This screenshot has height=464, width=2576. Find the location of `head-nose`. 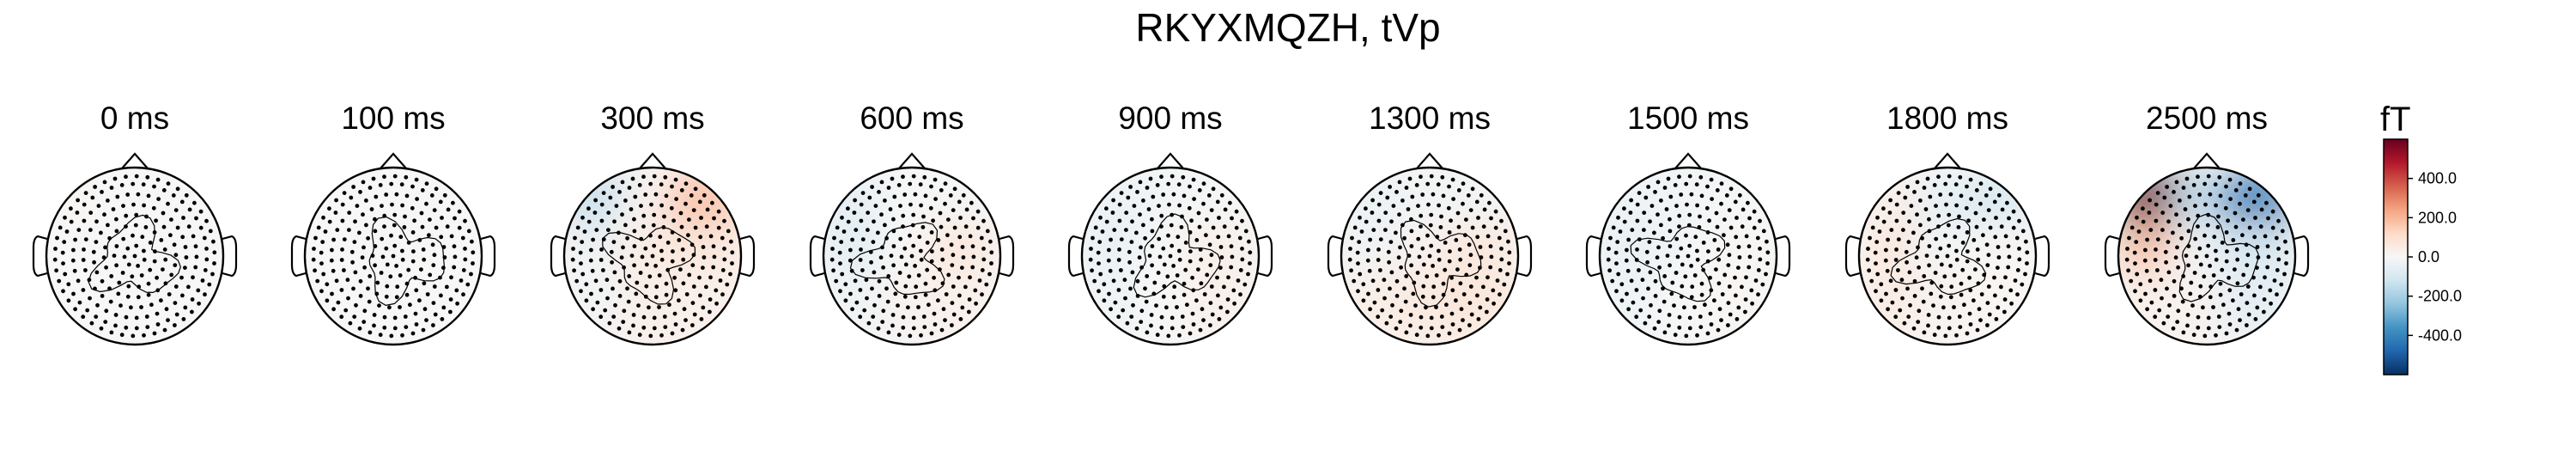

head-nose is located at coordinates (912, 160).